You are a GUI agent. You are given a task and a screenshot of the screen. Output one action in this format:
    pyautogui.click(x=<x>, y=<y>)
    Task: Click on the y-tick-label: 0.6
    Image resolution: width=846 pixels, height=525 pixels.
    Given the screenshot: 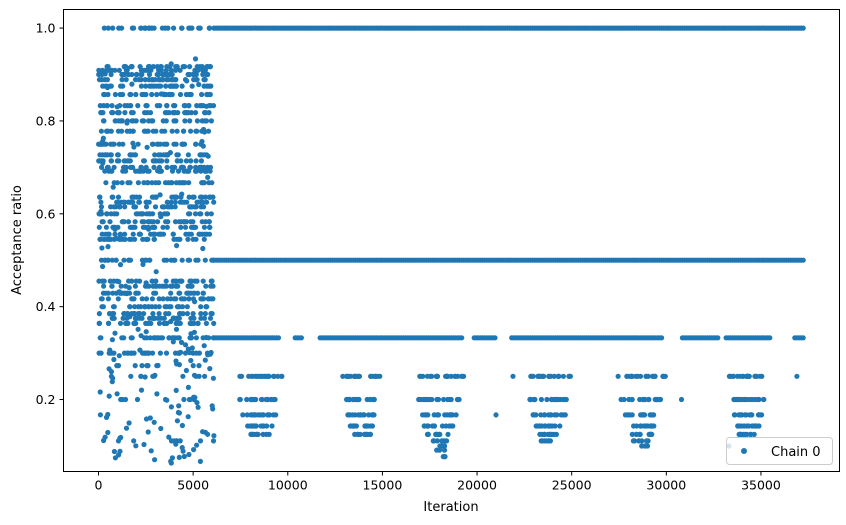 What is the action you would take?
    pyautogui.click(x=46, y=213)
    